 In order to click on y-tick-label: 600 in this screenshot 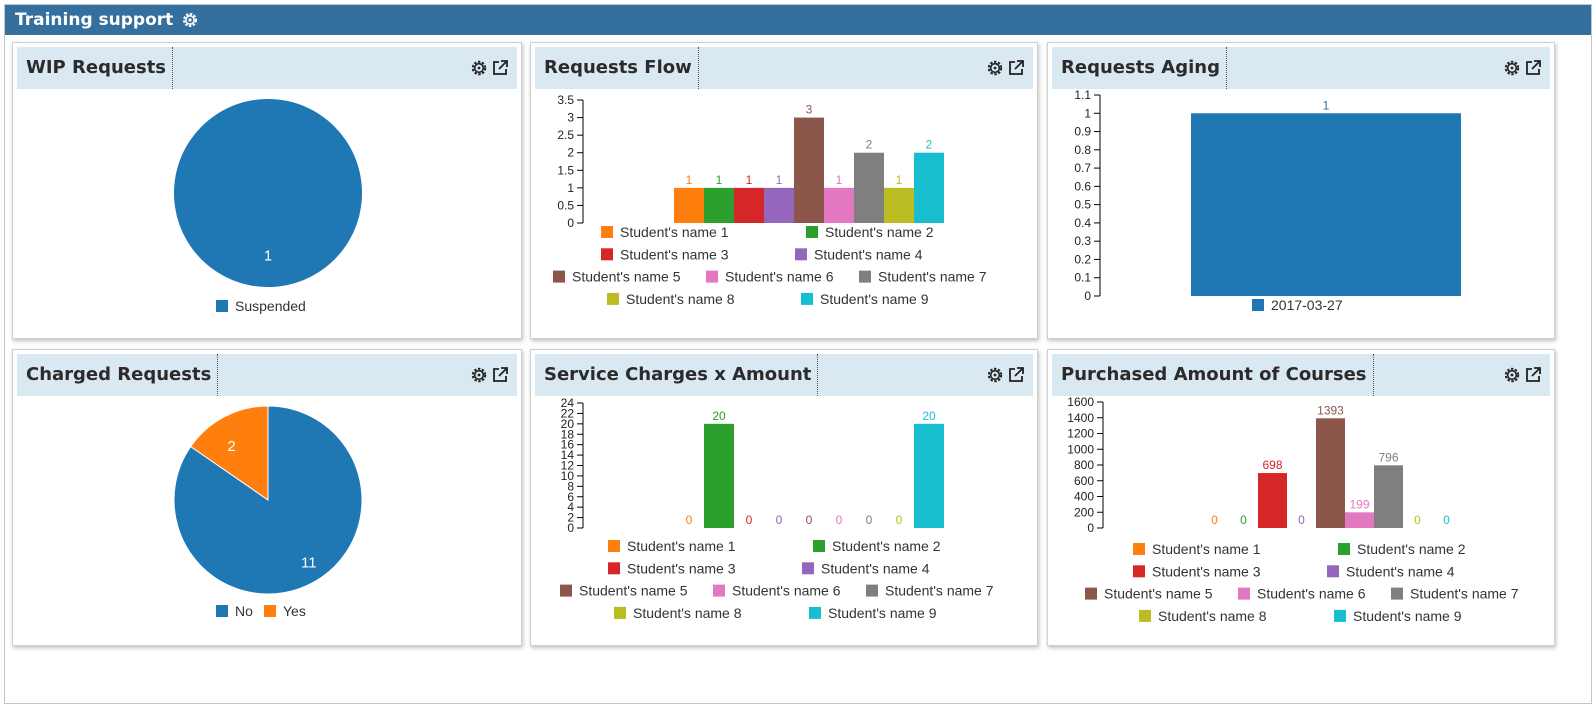, I will do `click(1084, 481)`.